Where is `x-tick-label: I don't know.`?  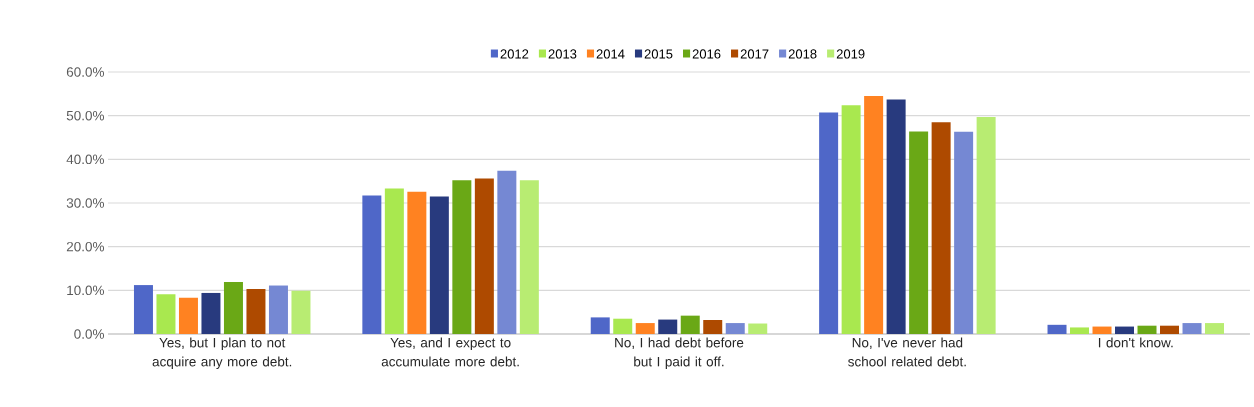
x-tick-label: I don't know. is located at coordinates (1135, 342).